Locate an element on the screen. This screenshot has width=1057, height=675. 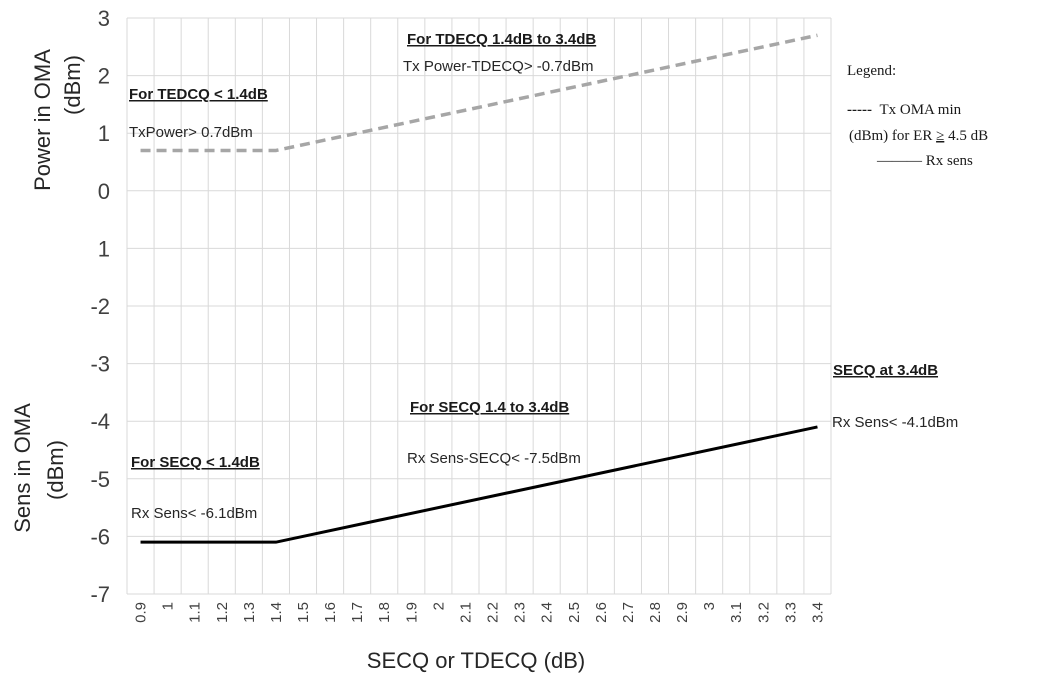
y-tick-label: -2 is located at coordinates (100, 306).